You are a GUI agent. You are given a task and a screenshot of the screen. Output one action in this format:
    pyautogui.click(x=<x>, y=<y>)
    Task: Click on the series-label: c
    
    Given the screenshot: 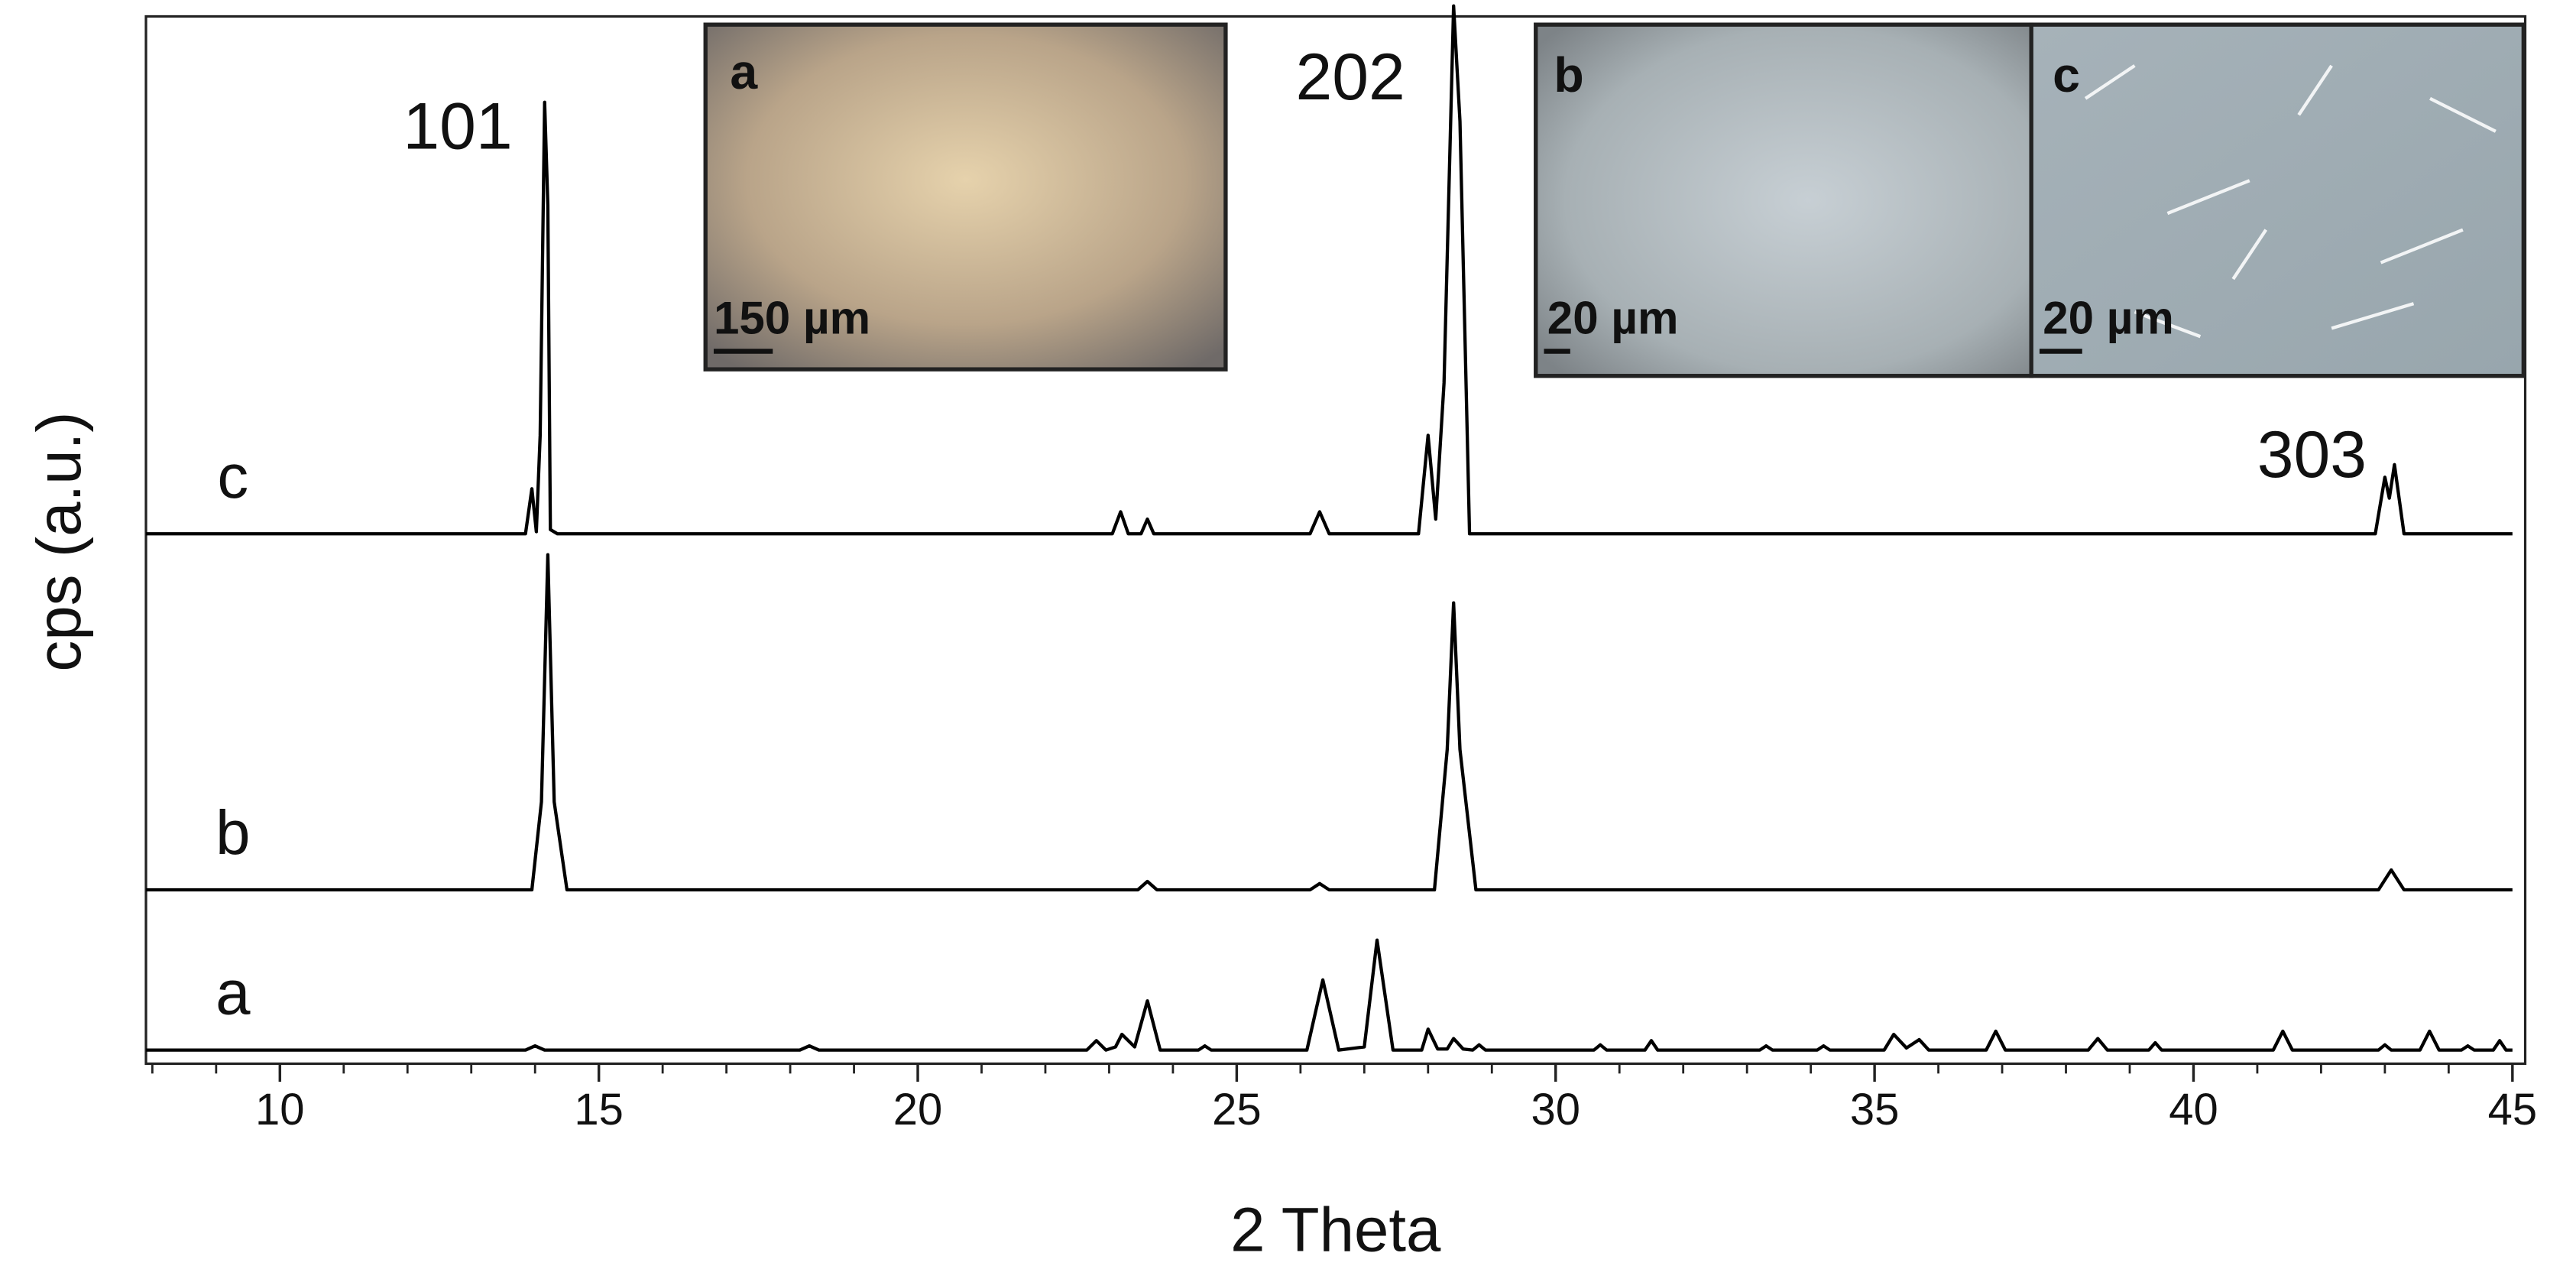 What is the action you would take?
    pyautogui.click(x=233, y=476)
    